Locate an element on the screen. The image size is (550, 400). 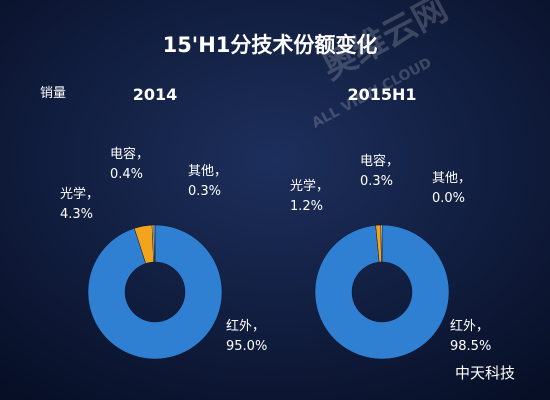
value-label: 95.0% is located at coordinates (246, 346).